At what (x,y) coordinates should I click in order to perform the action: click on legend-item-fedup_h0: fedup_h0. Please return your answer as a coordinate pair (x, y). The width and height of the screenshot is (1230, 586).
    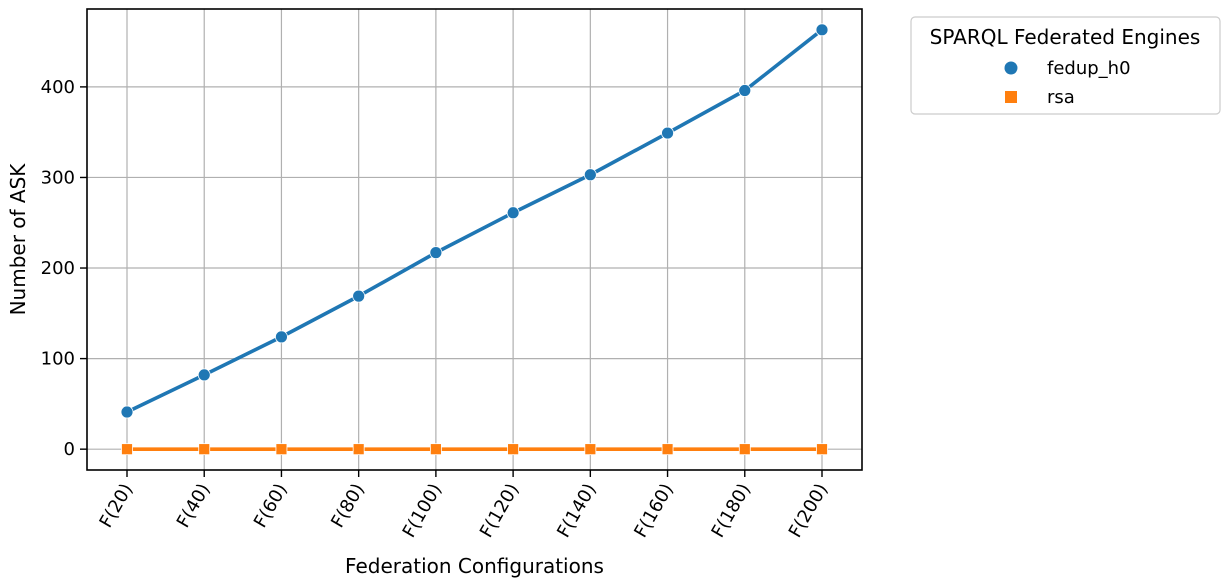
    Looking at the image, I should click on (1067, 68).